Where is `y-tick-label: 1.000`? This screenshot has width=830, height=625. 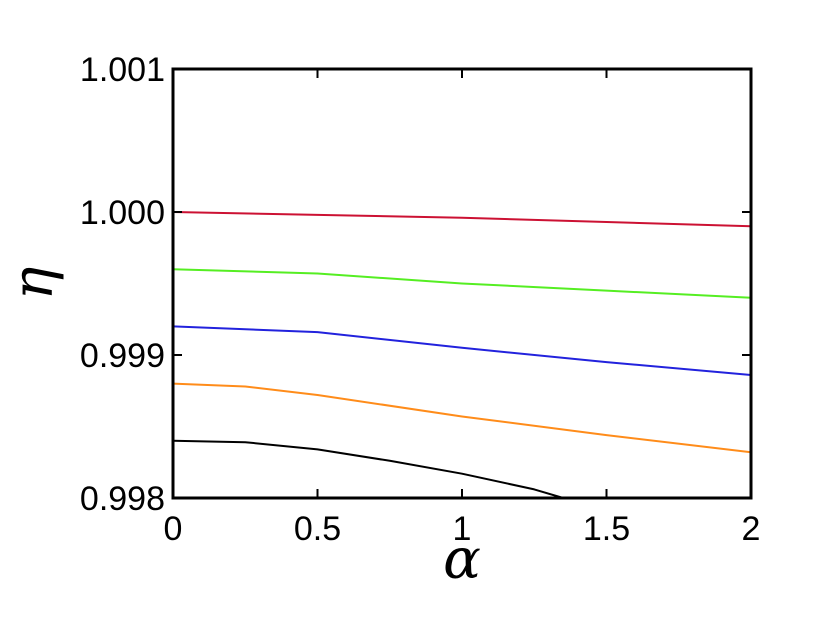 y-tick-label: 1.000 is located at coordinates (122, 213).